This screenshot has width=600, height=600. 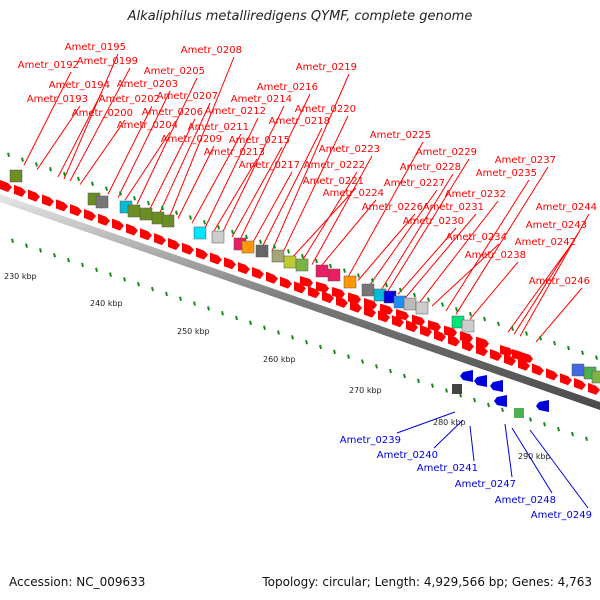 I want to click on gene-label: Ametr_0211, so click(x=218, y=127).